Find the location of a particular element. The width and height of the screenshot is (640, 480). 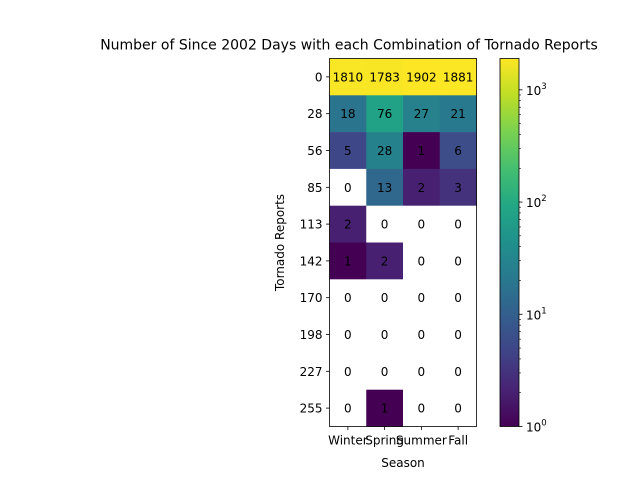

y-tick-label: 56 is located at coordinates (314, 151).